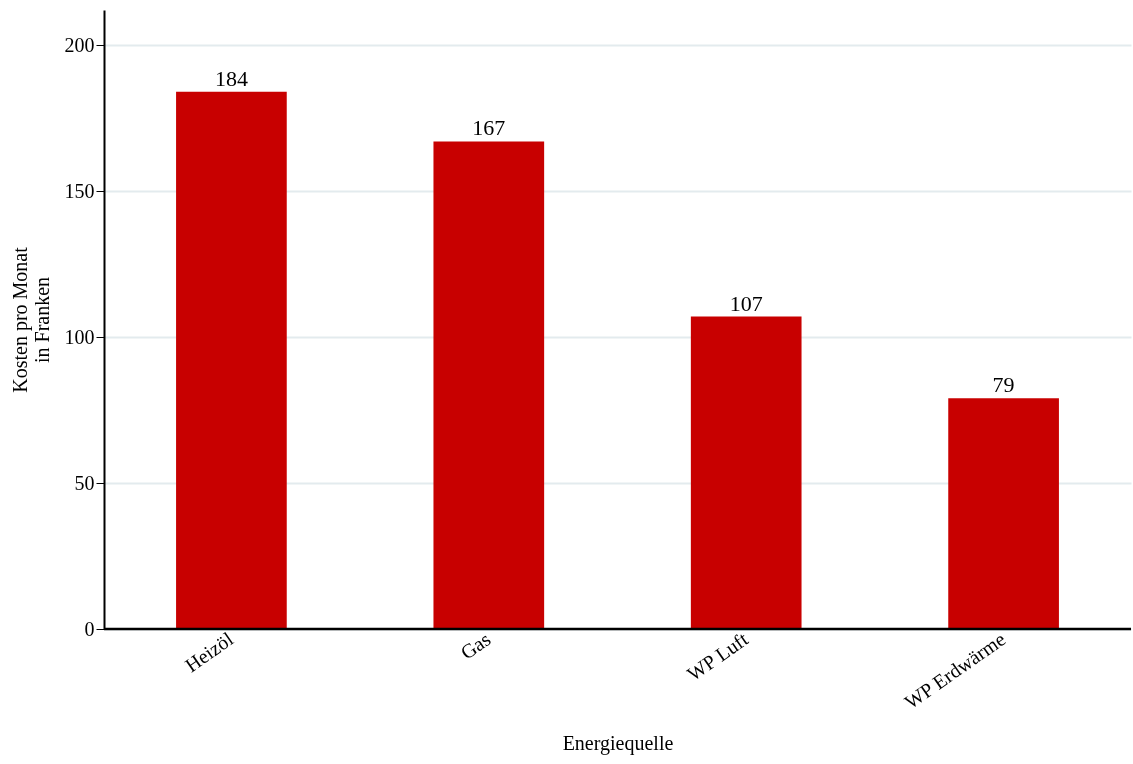 This screenshot has height=764, width=1133. Describe the element at coordinates (718, 656) in the screenshot. I see `x-tick-label: WP Luft` at that location.